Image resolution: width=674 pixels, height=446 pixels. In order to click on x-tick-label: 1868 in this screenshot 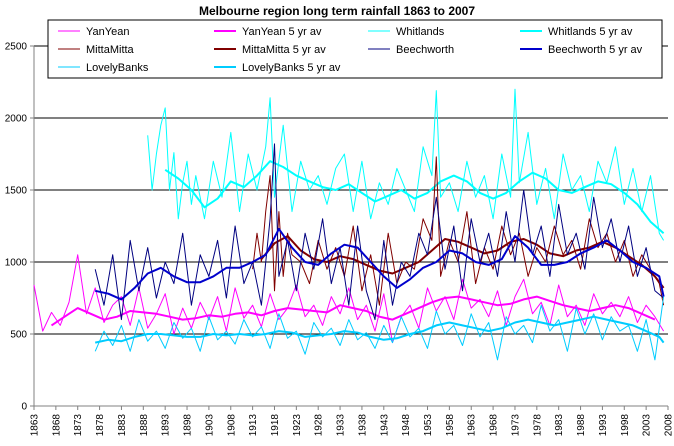, I will do `click(56, 425)`.